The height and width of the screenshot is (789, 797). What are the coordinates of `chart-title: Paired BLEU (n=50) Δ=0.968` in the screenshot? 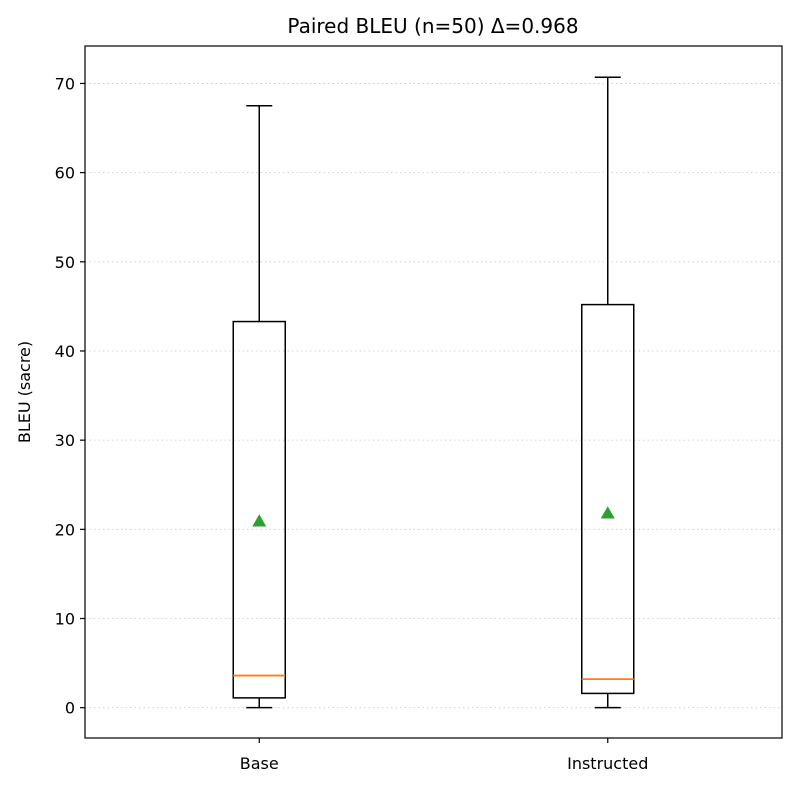 It's located at (432, 26).